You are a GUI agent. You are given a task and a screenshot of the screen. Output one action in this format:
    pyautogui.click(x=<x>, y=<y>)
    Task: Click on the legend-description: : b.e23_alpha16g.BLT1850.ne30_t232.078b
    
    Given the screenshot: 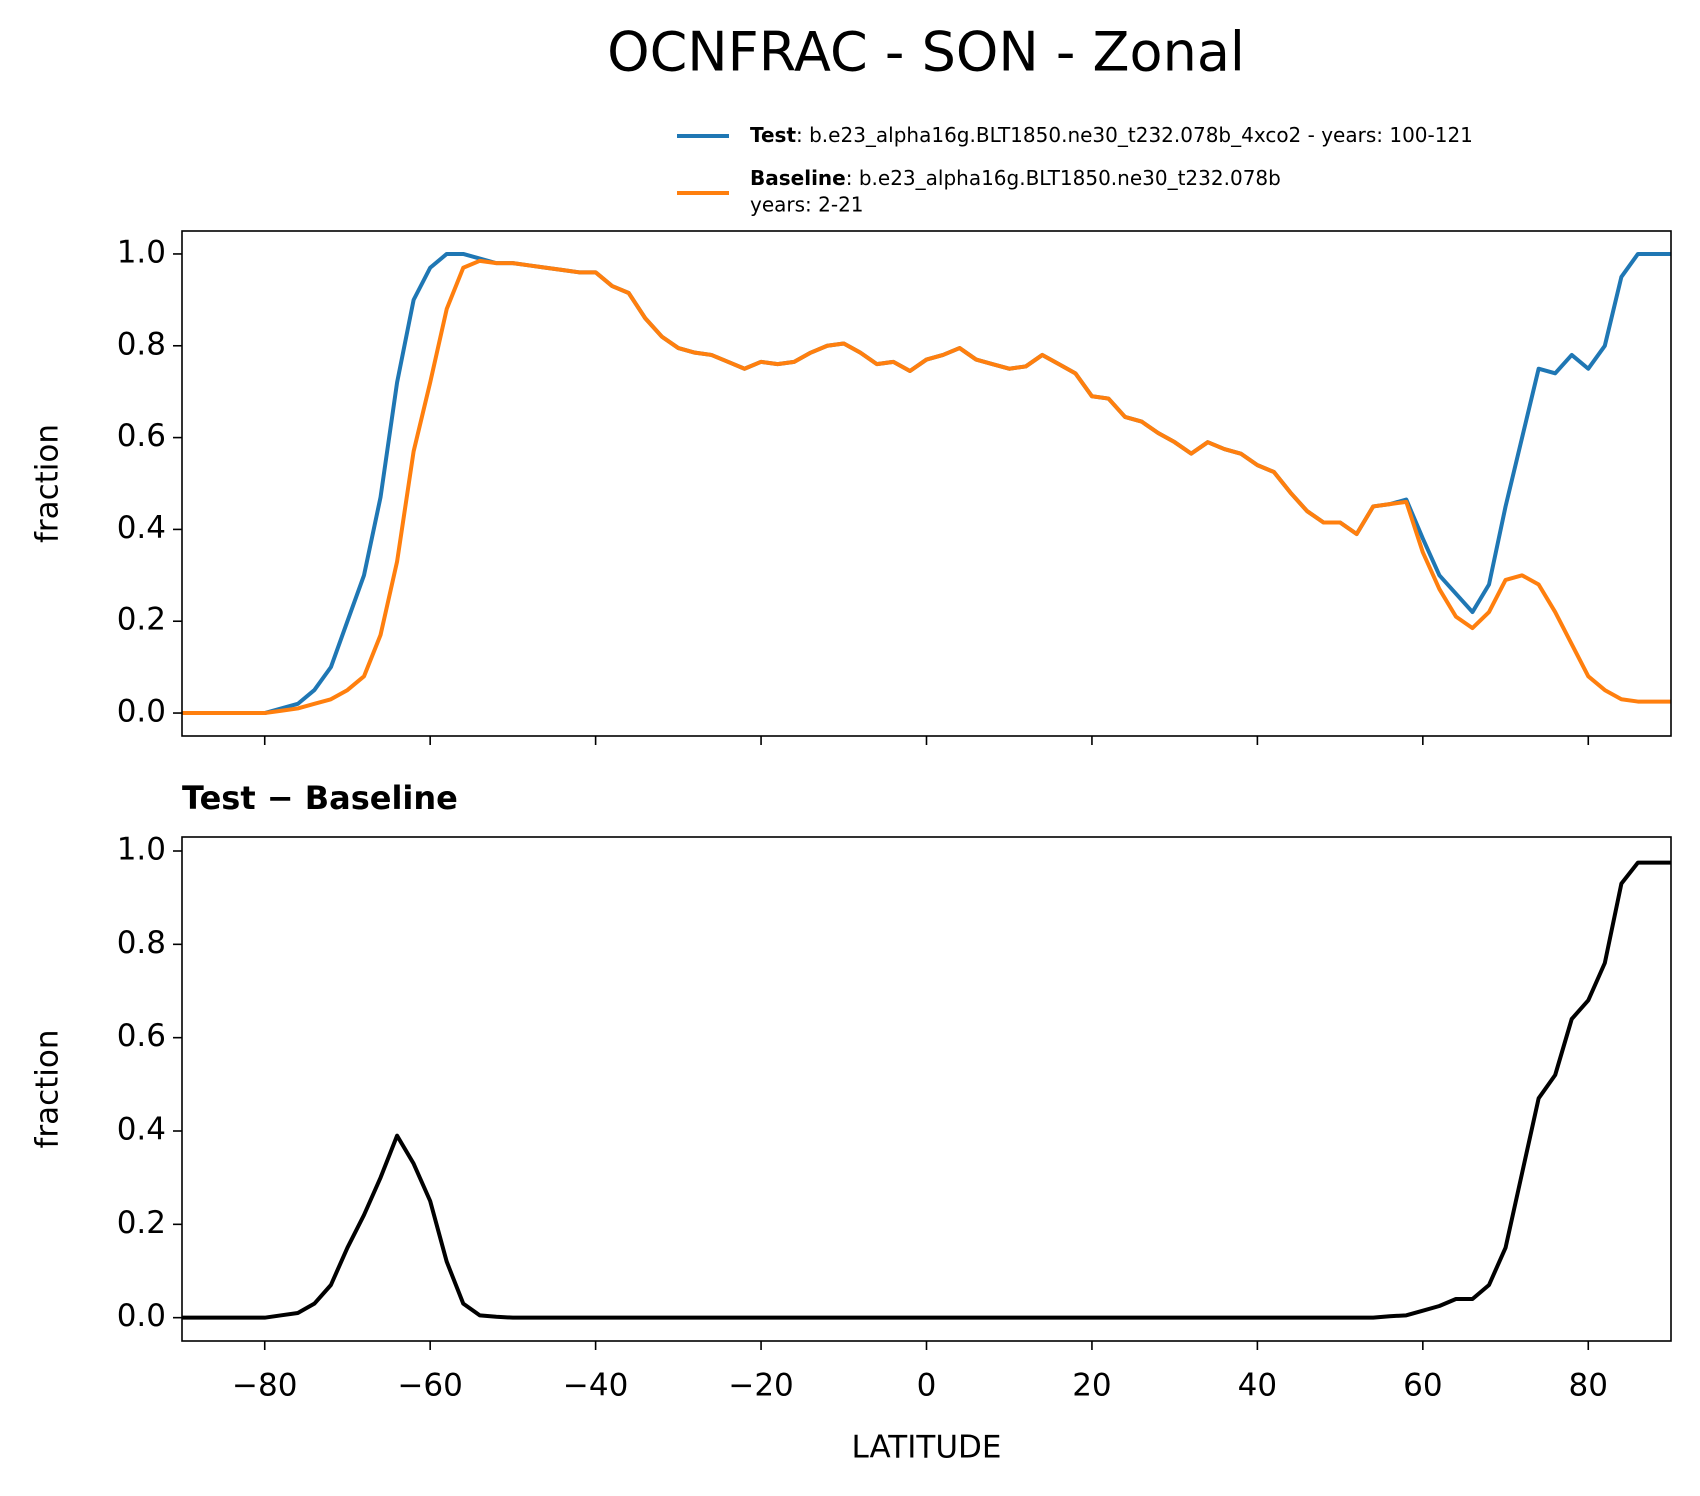 What is the action you would take?
    pyautogui.click(x=1063, y=178)
    